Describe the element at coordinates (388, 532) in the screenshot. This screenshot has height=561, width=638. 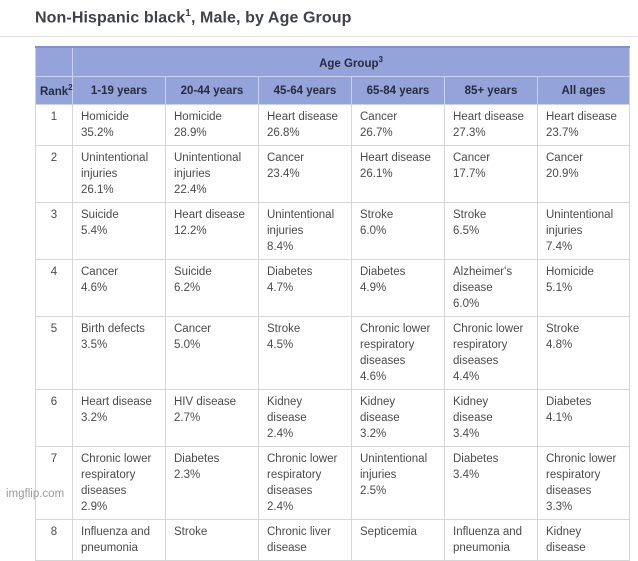
I see `cause-name: Septicemia` at that location.